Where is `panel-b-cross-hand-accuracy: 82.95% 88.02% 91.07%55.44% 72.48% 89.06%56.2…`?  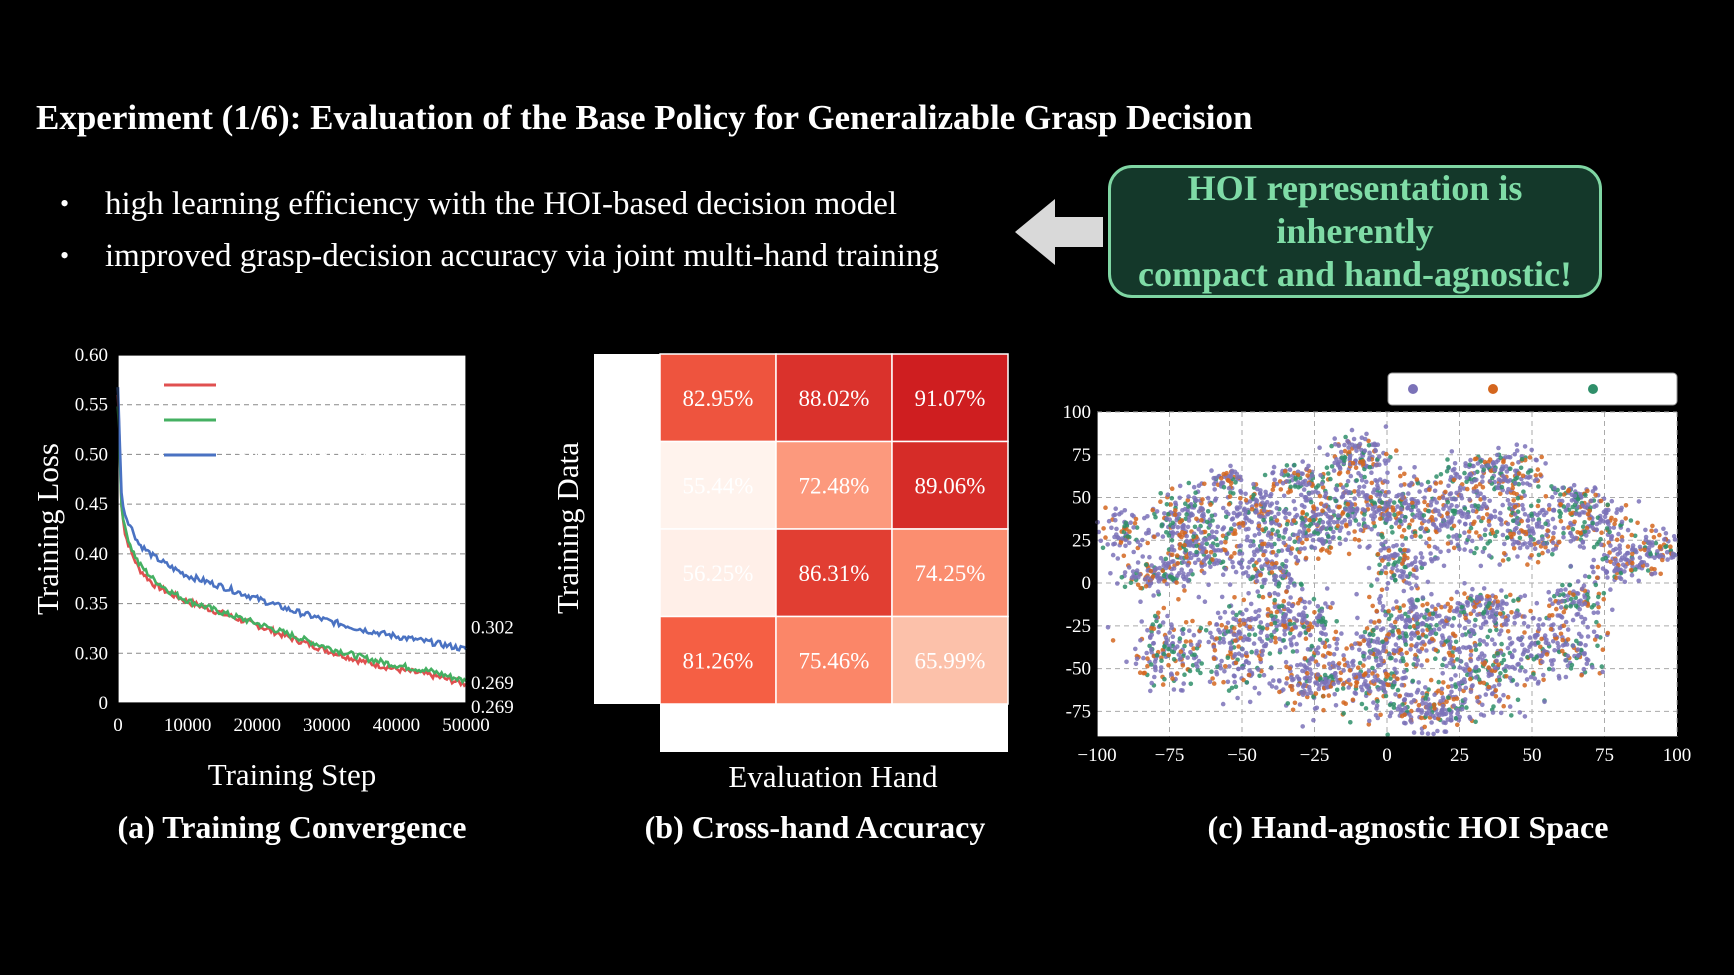
panel-b-cross-hand-accuracy: 82.95% 88.02% 91.07%55.44% 72.48% 89.06%56.2… is located at coordinates (779, 599).